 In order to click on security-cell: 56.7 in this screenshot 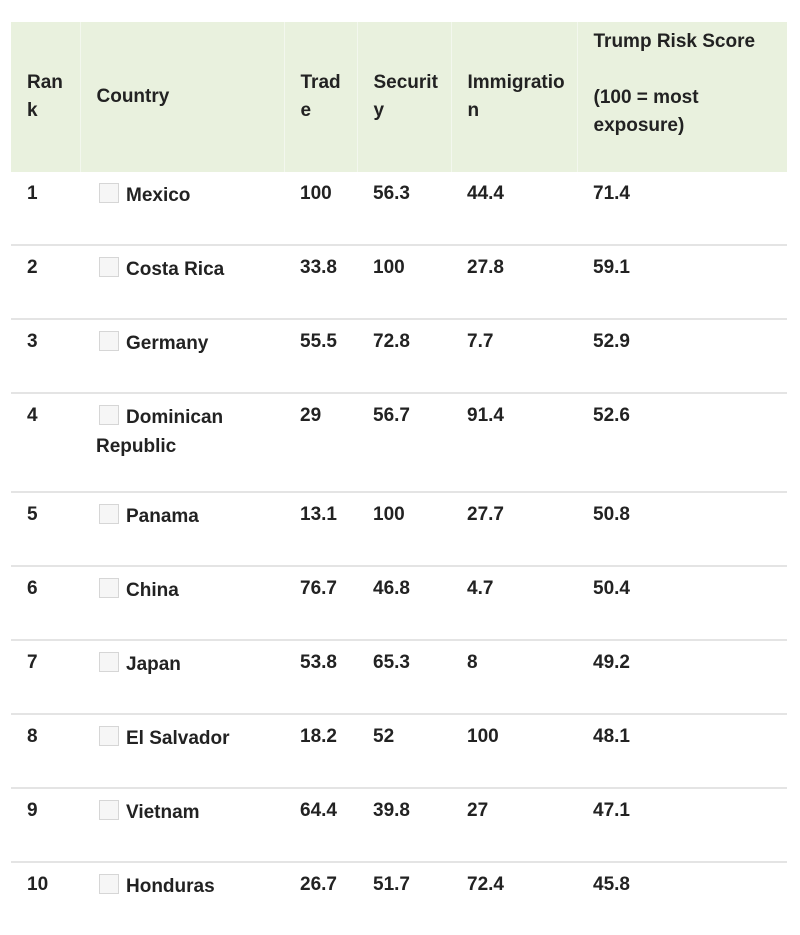, I will do `click(391, 415)`.